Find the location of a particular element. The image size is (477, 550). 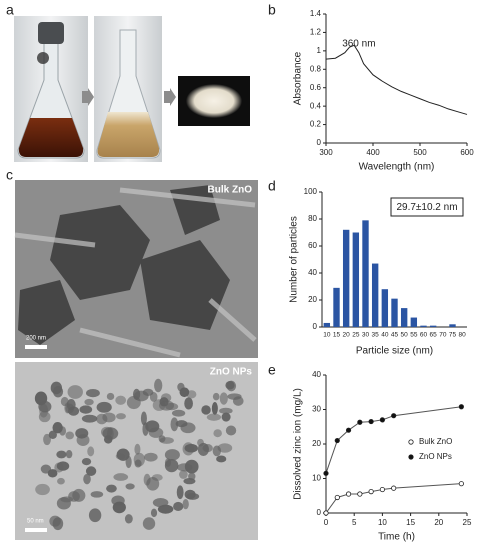

y-tick-label: 30 is located at coordinates (316, 409).